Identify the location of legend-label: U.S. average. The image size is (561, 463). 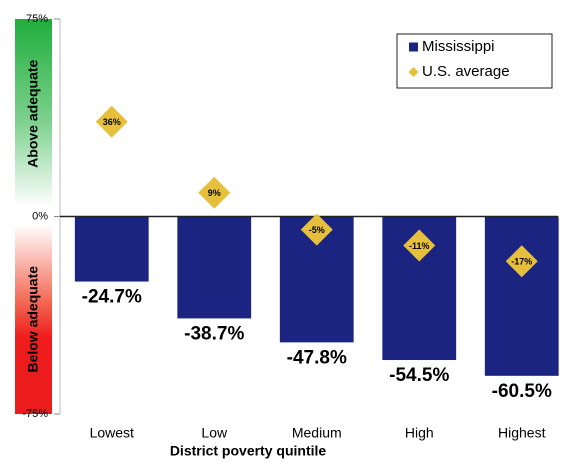
(466, 71).